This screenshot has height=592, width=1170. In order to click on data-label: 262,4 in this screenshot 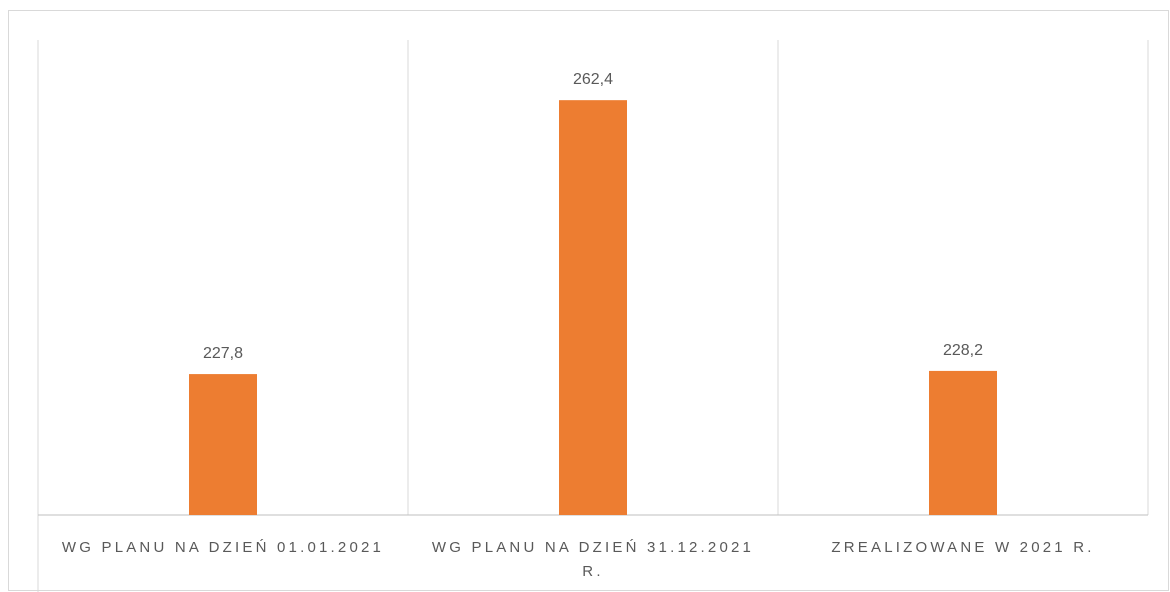, I will do `click(593, 79)`.